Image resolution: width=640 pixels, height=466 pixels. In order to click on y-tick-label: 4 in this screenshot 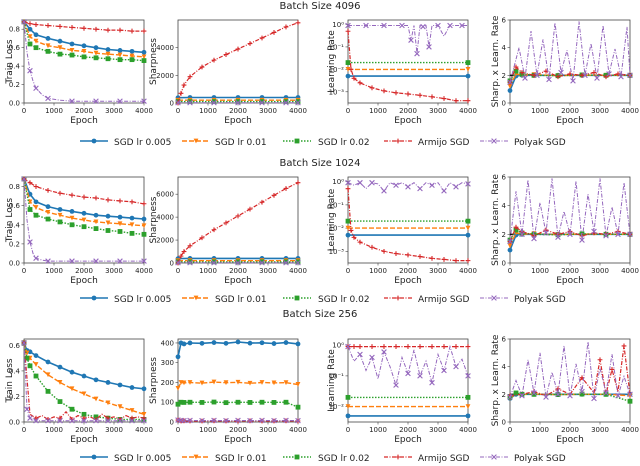, I will do `click(504, 367)`.